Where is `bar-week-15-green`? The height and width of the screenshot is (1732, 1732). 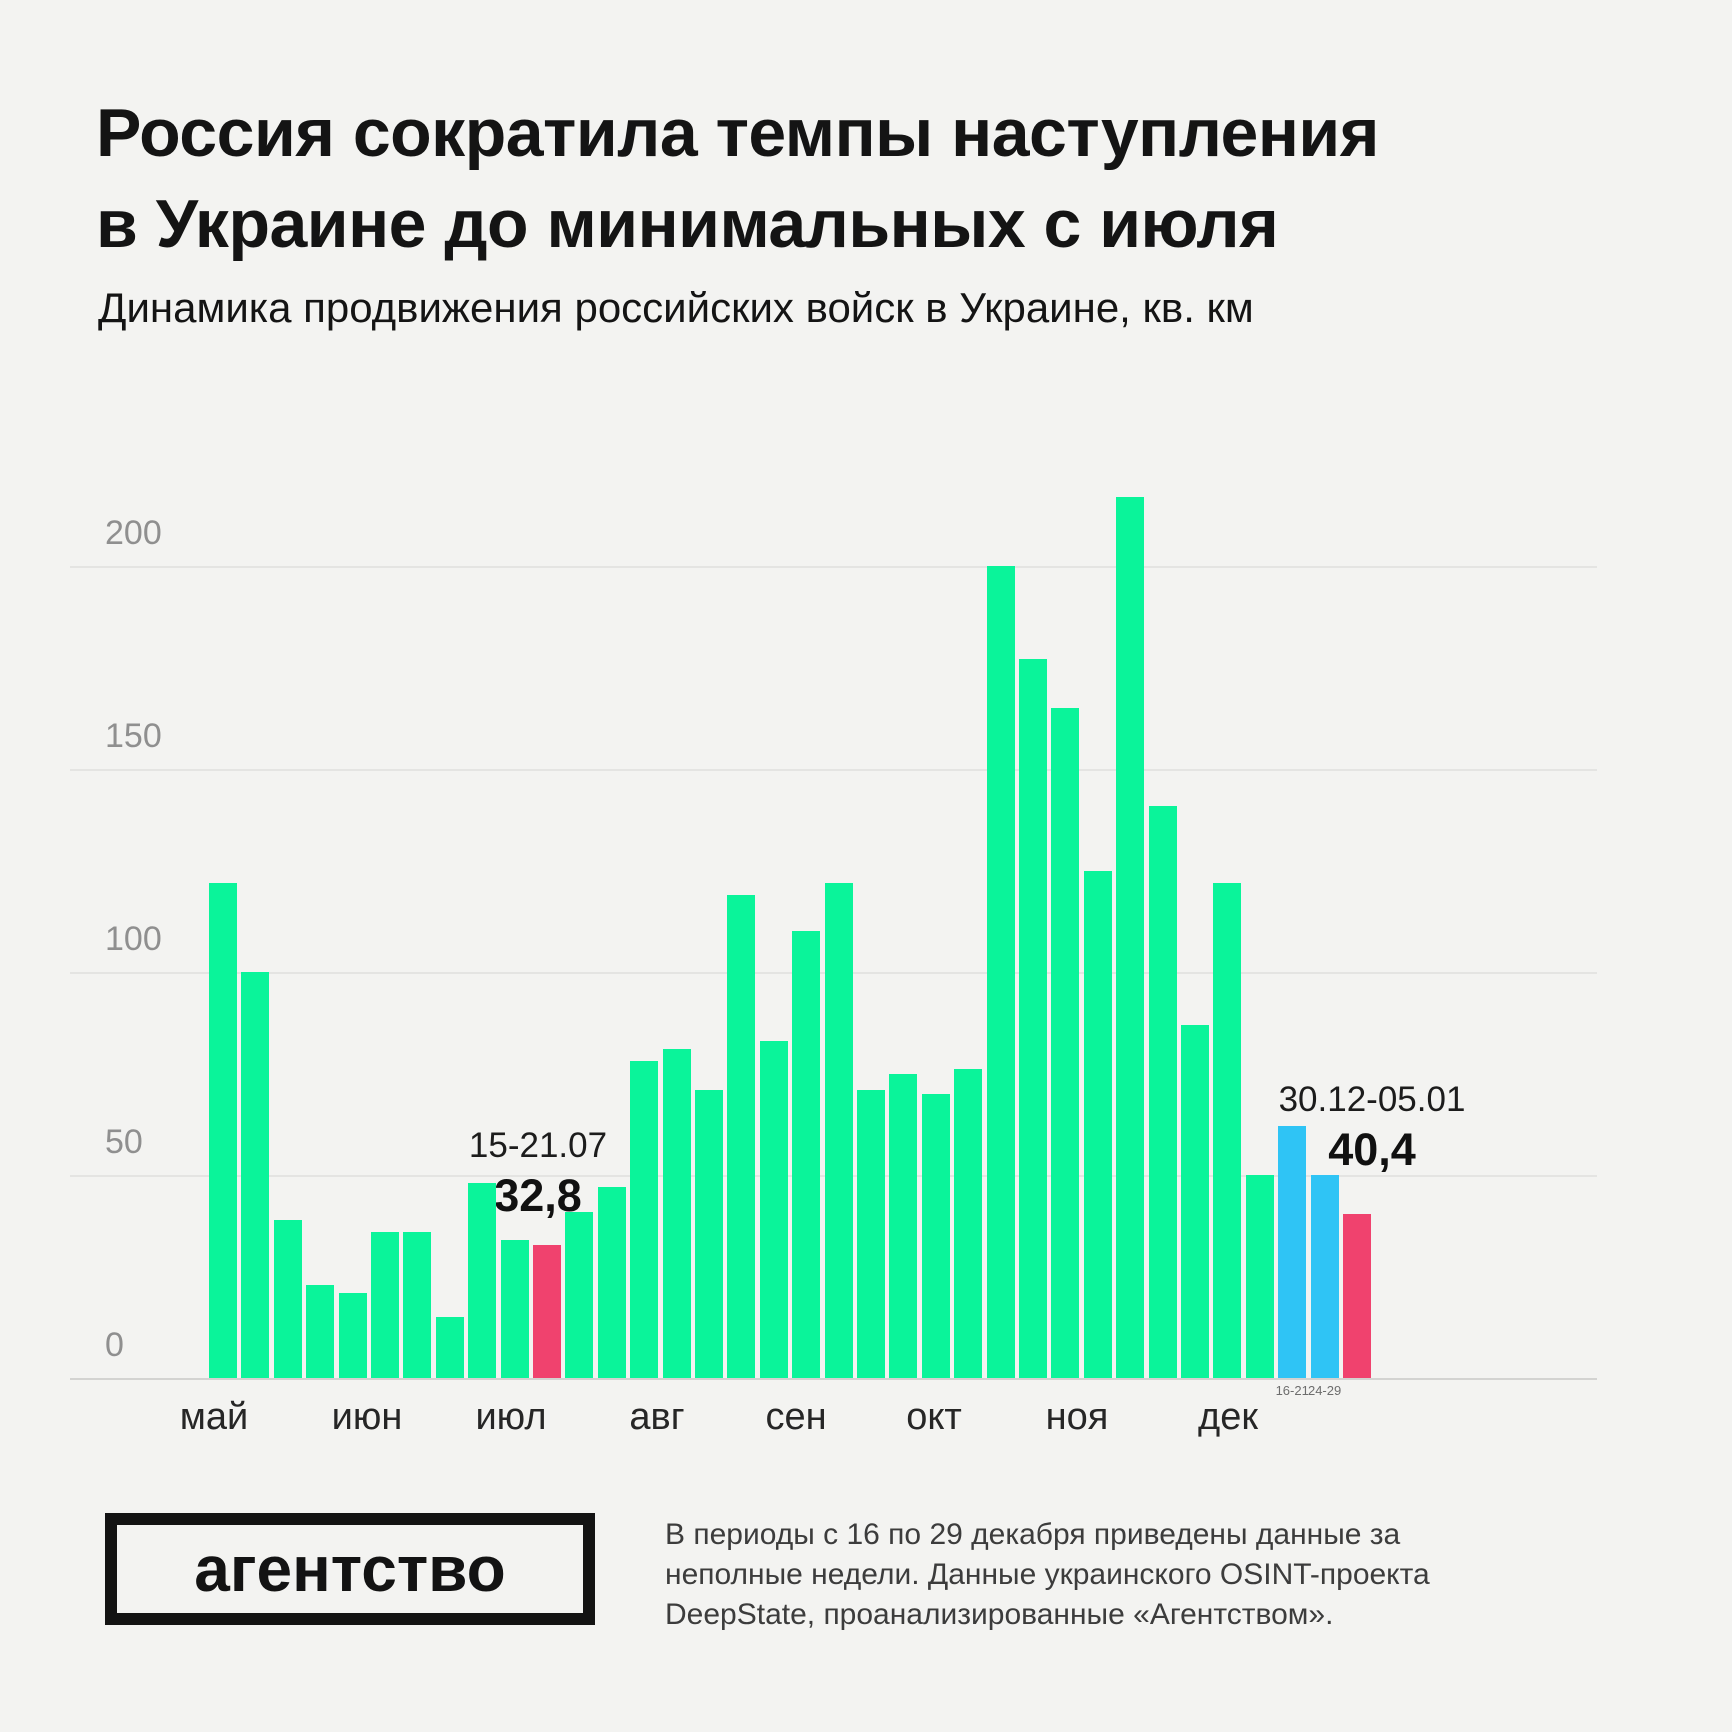
bar-week-15-green is located at coordinates (677, 1213).